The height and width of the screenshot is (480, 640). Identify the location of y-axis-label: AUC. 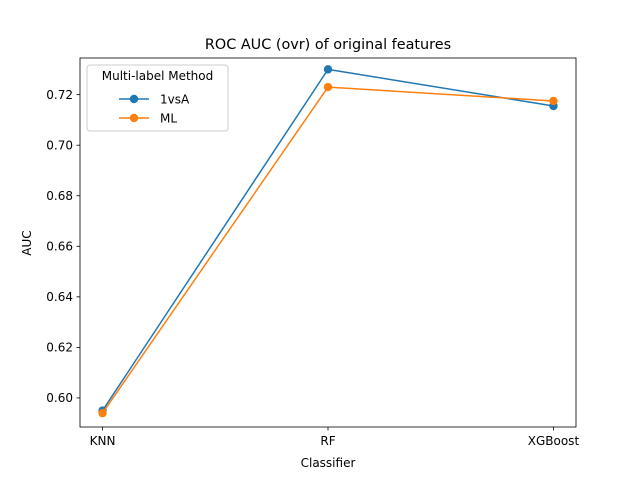
(27, 242).